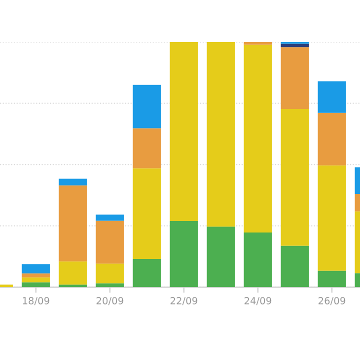 This screenshot has width=360, height=339. I want to click on x-tick-label: 24/09, so click(258, 301).